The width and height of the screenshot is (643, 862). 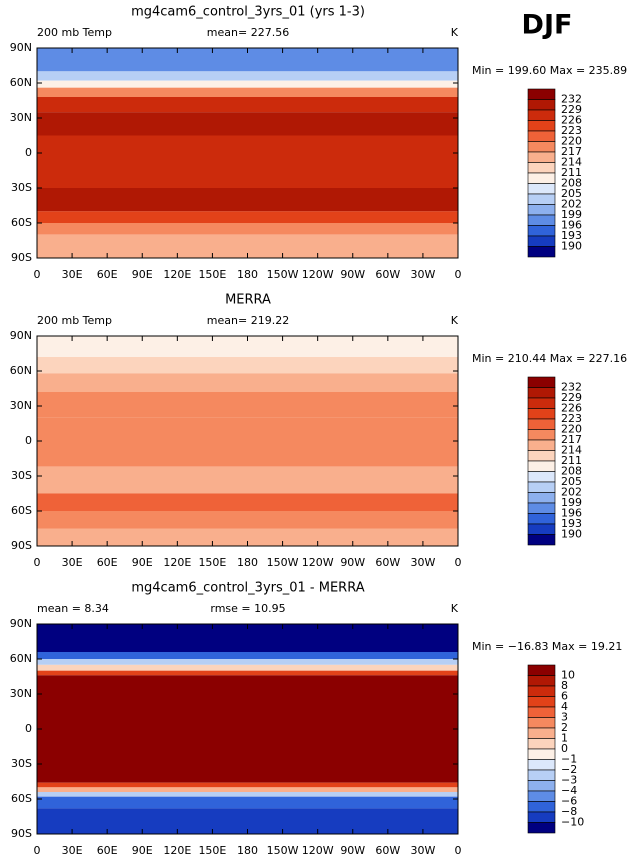 What do you see at coordinates (318, 562) in the screenshot?
I see `lon-tick-label: 120W` at bounding box center [318, 562].